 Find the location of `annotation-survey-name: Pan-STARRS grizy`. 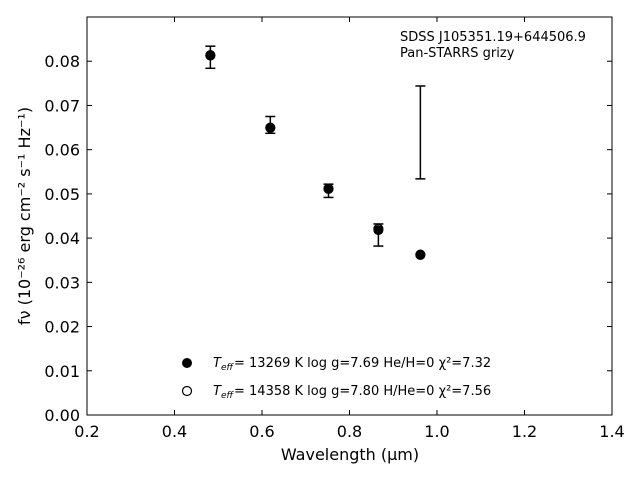

annotation-survey-name: Pan-STARRS grizy is located at coordinates (457, 53).